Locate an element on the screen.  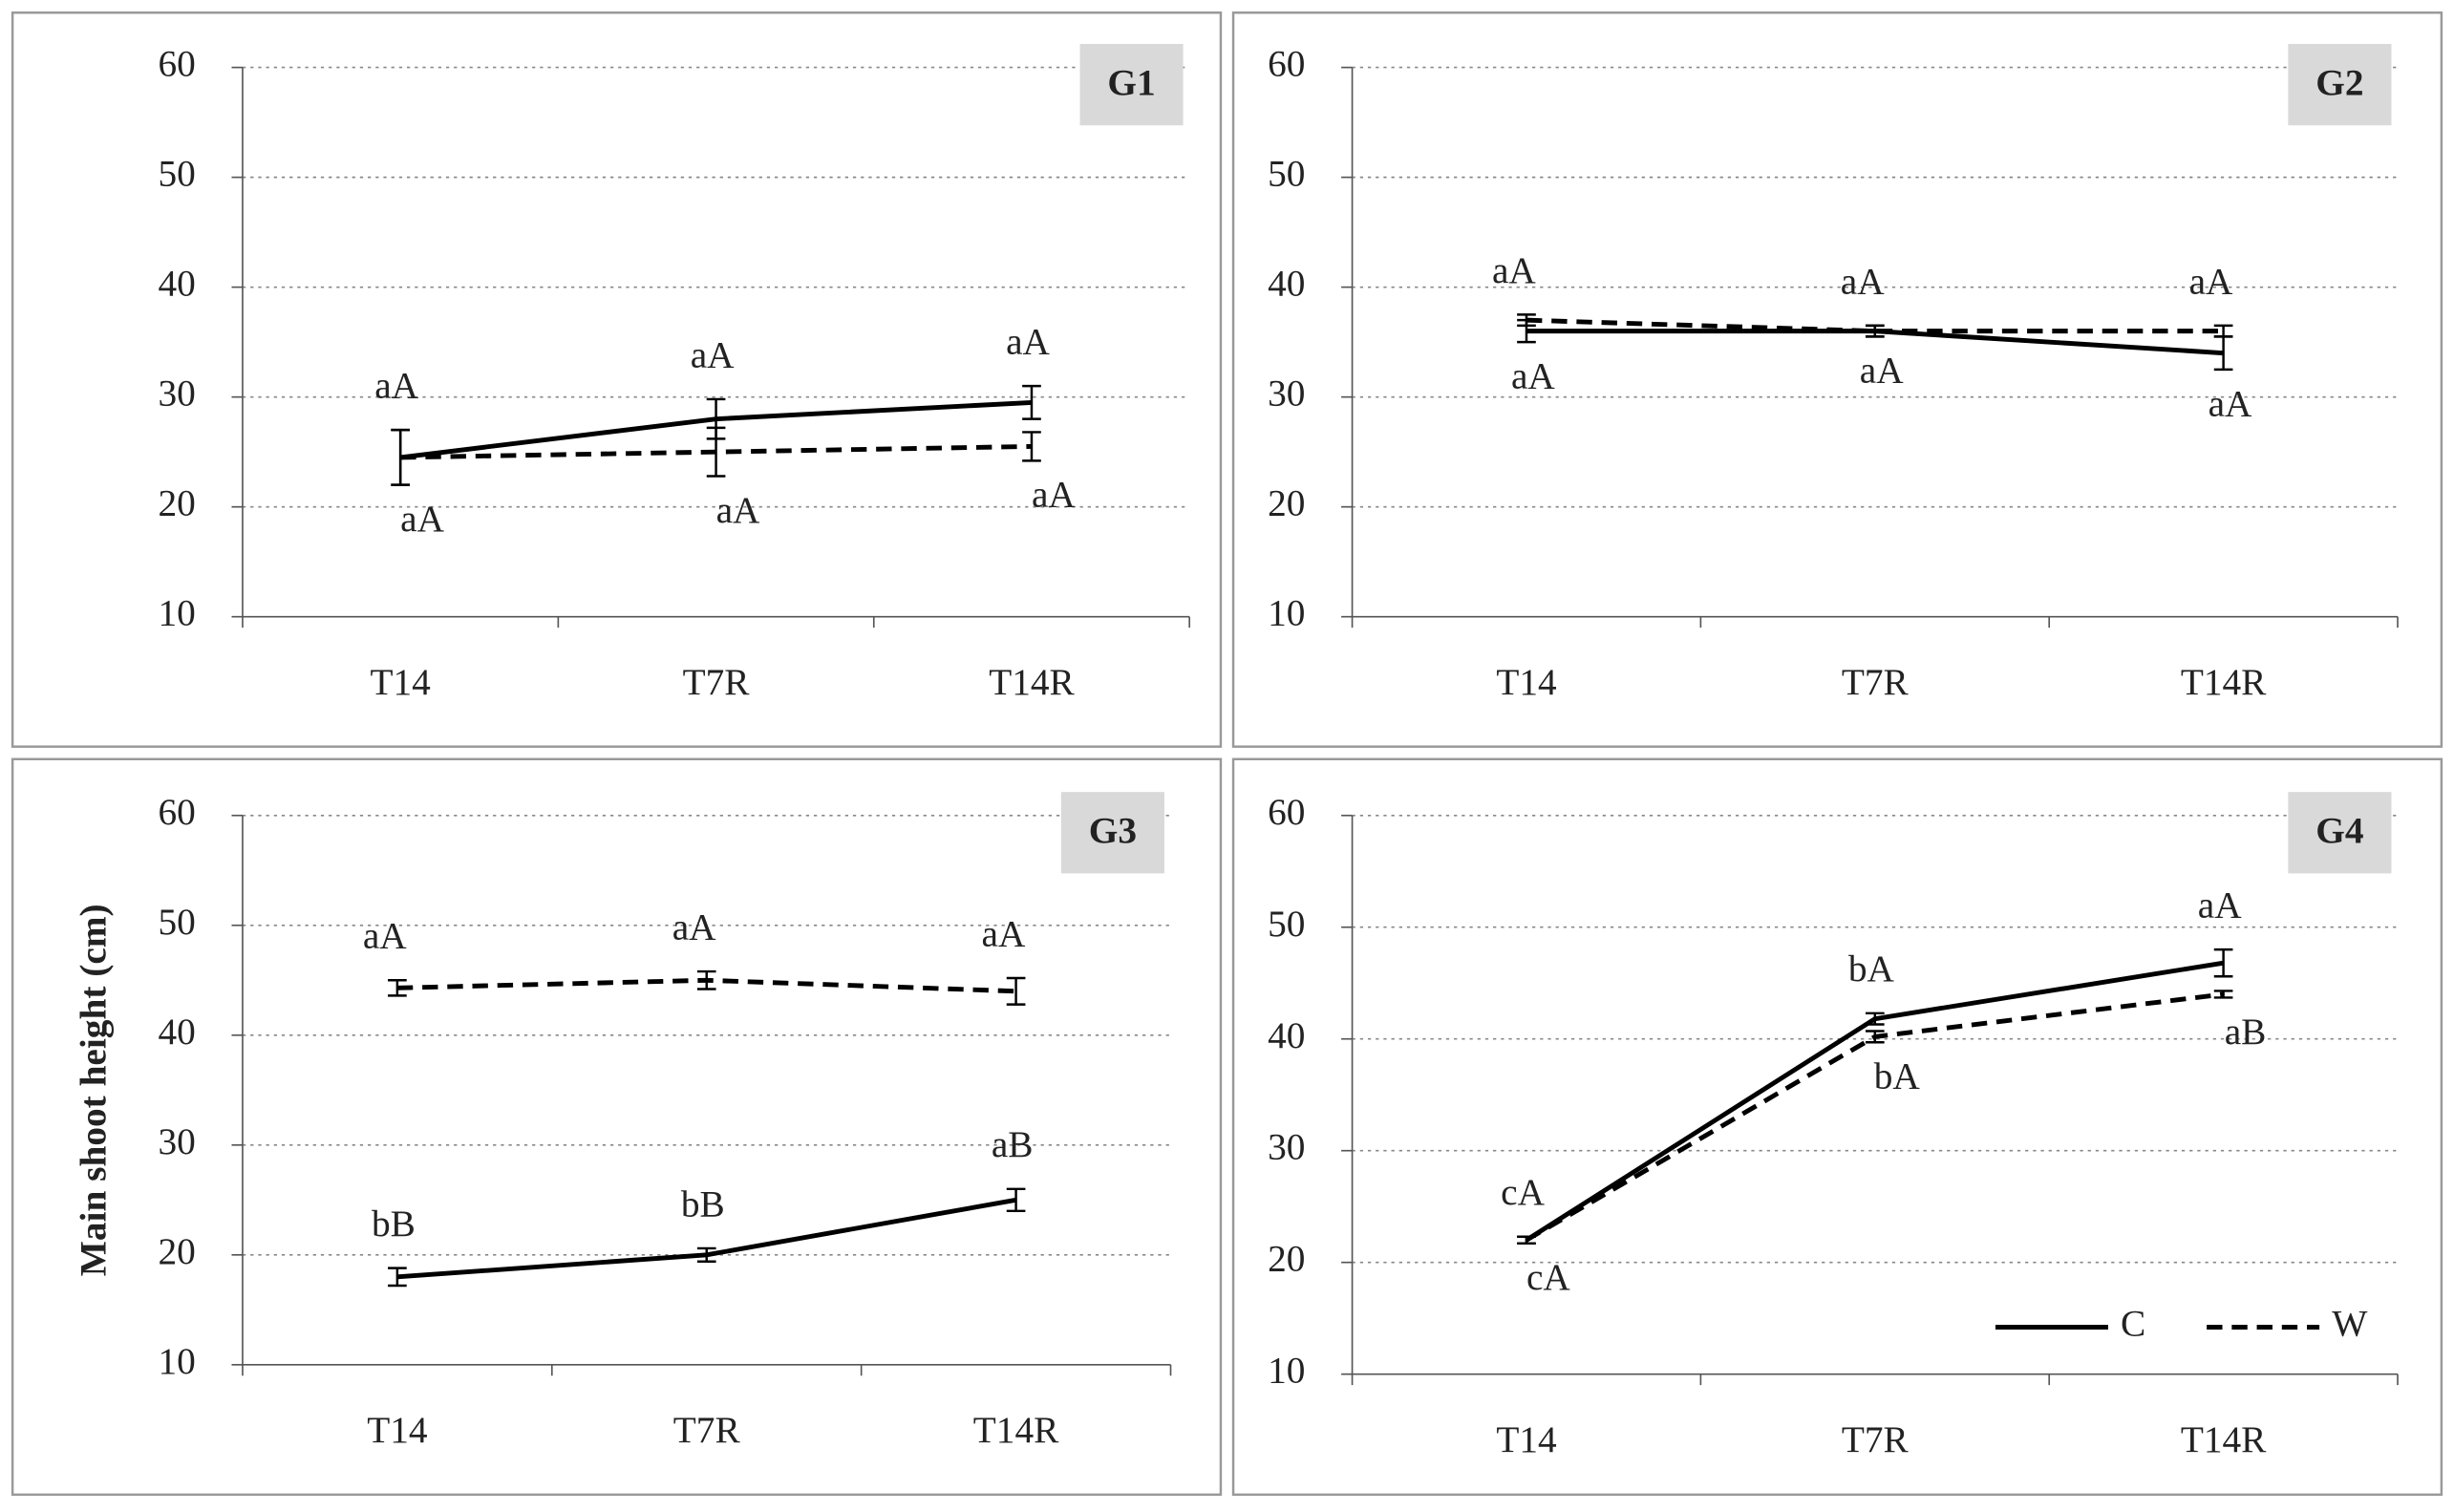
chart-title: G1 is located at coordinates (1131, 82).